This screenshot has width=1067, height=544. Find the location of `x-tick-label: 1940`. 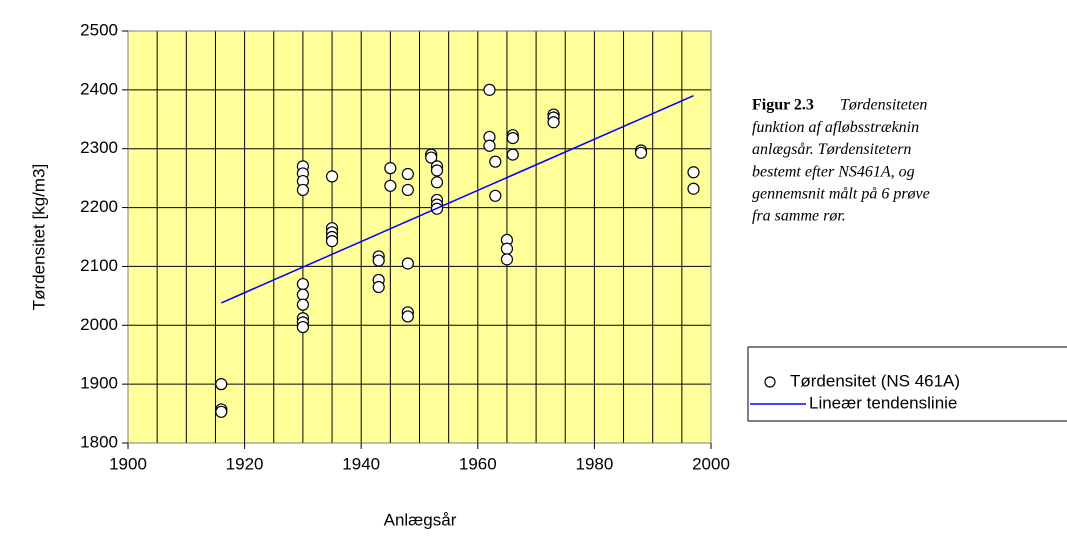

x-tick-label: 1940 is located at coordinates (361, 463).